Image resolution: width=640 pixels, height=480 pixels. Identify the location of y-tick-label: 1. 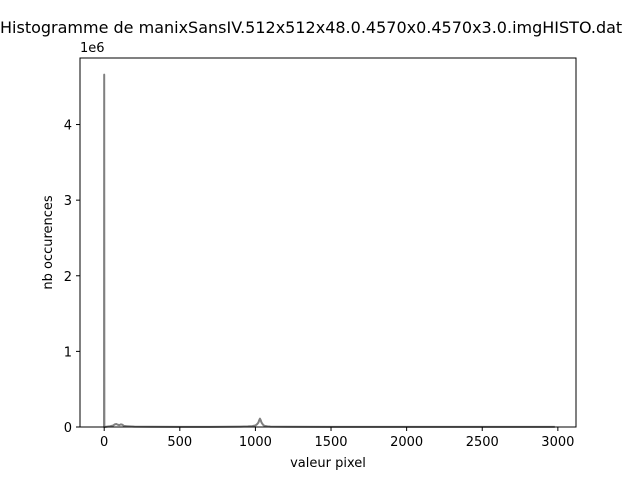
(68, 352).